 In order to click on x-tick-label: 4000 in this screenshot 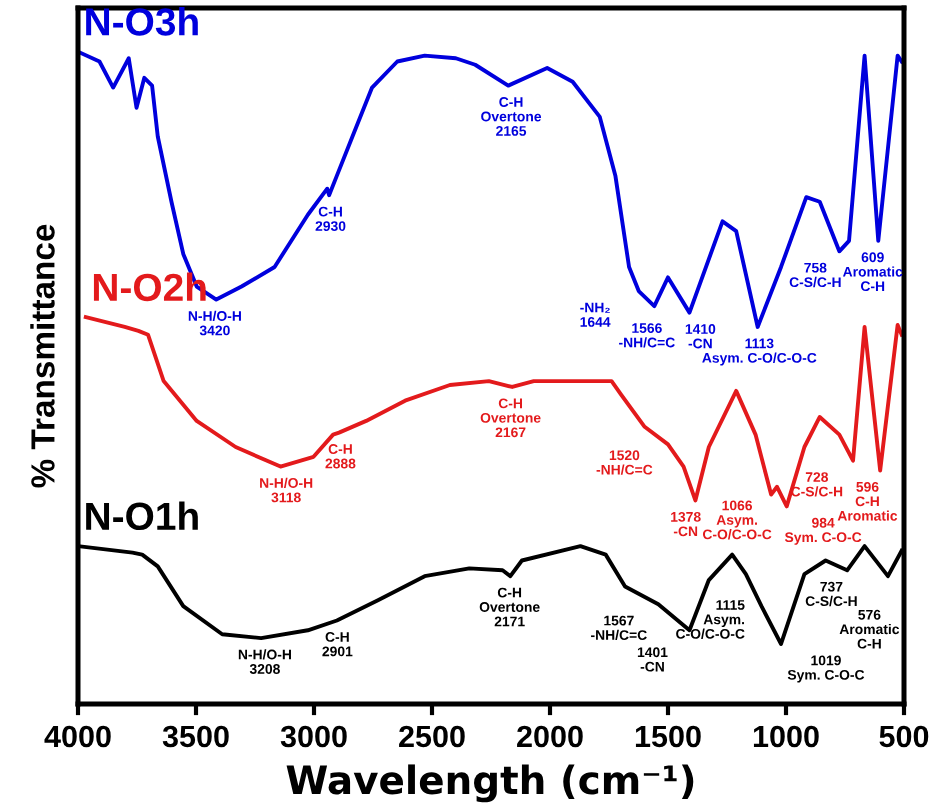, I will do `click(77, 736)`.